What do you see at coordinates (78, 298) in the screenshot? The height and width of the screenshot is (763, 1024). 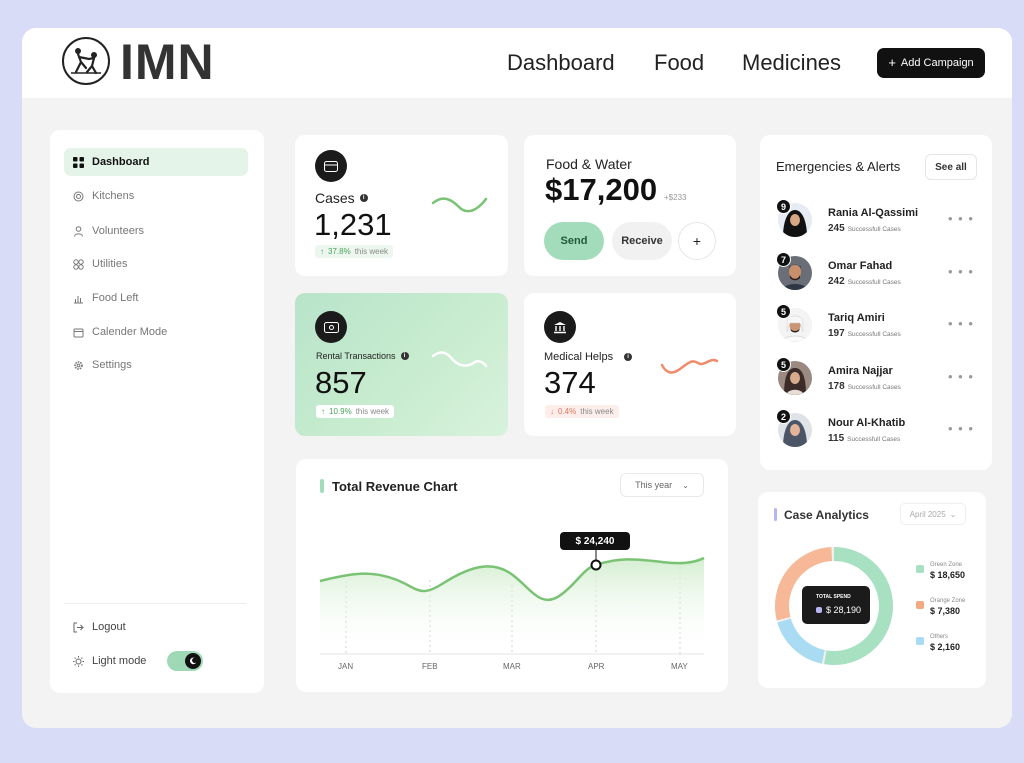 I see `chart-icon` at bounding box center [78, 298].